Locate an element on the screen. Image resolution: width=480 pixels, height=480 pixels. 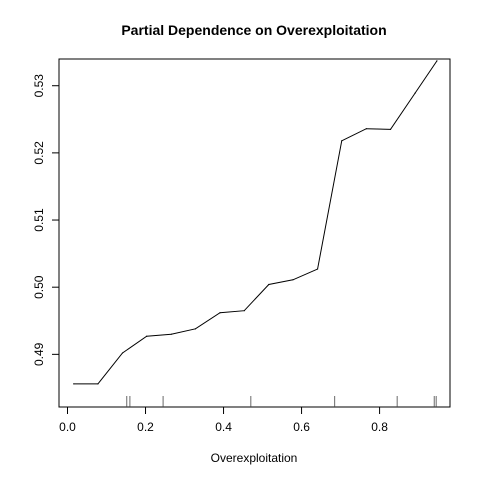
x-tick-label: 0.4 is located at coordinates (223, 427).